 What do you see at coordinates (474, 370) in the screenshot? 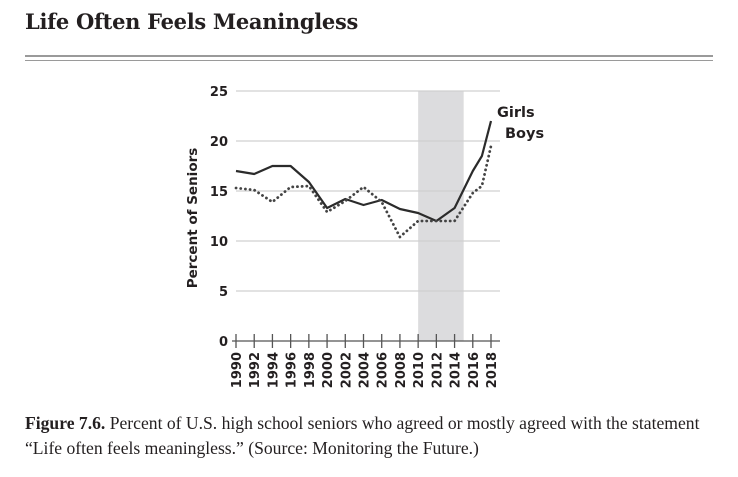
I see `x-tick-label: 2016` at bounding box center [474, 370].